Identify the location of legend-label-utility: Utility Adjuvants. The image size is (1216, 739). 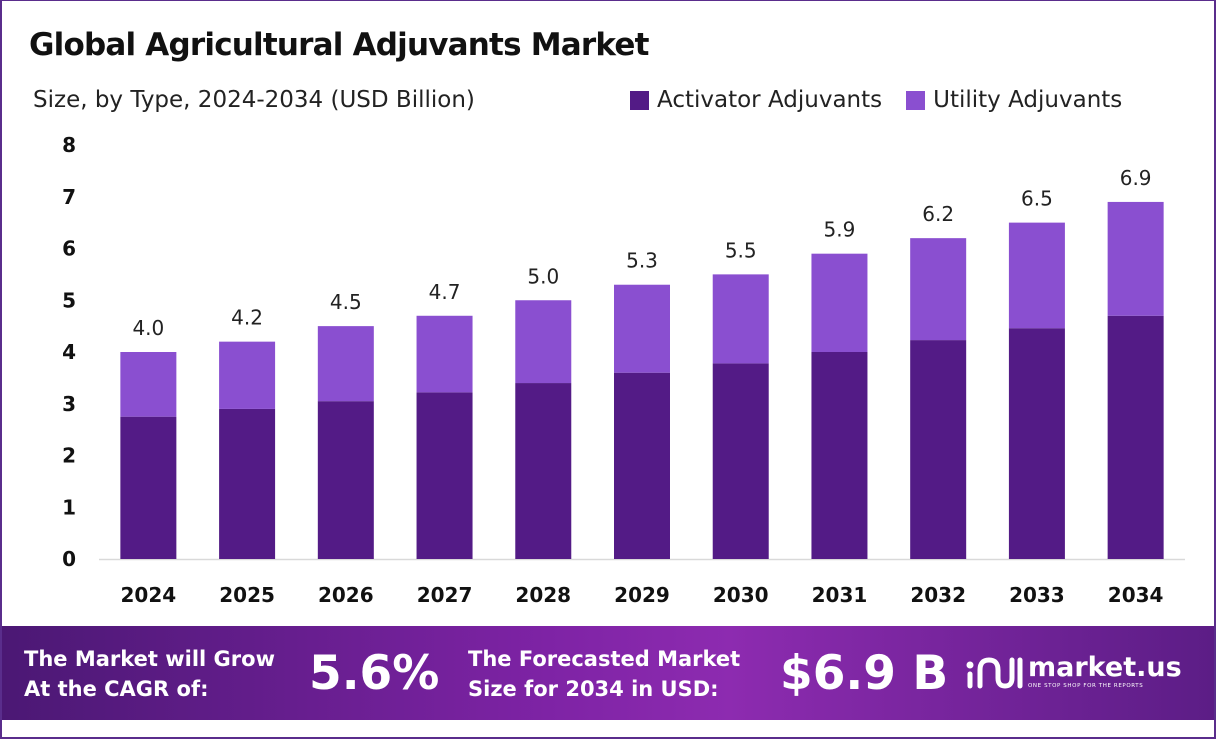
(1028, 100).